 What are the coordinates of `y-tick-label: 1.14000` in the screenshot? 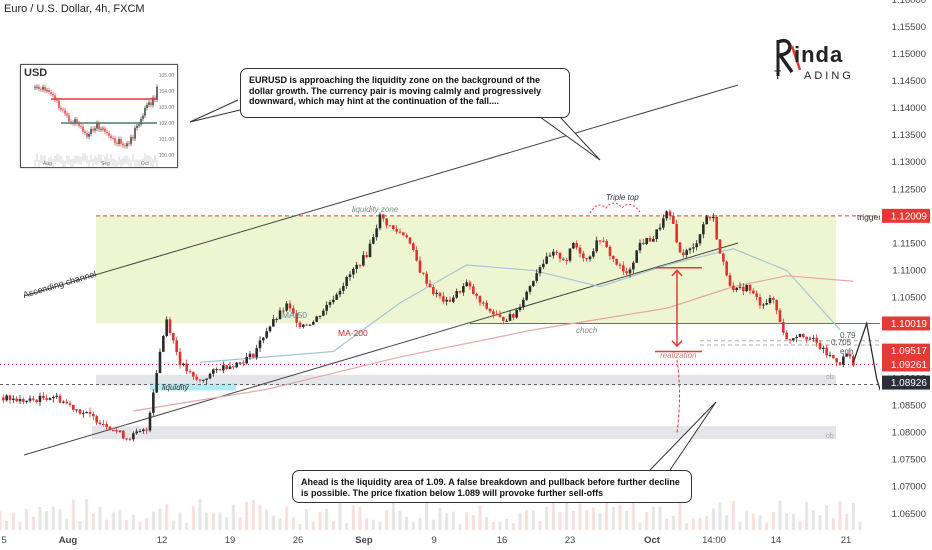 It's located at (909, 108).